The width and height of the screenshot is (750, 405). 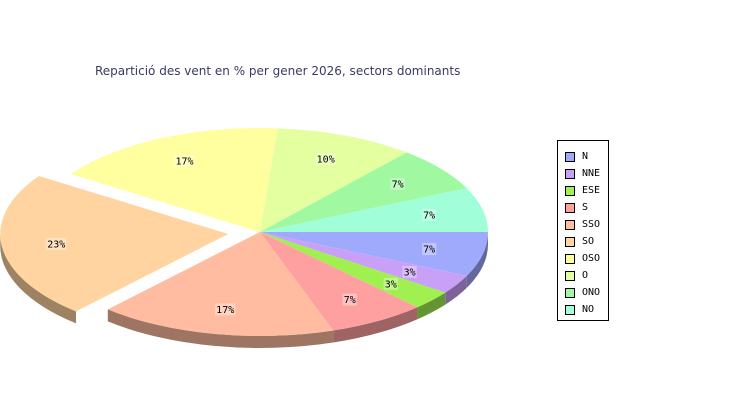 I want to click on data-label-o: 10%, so click(x=326, y=159).